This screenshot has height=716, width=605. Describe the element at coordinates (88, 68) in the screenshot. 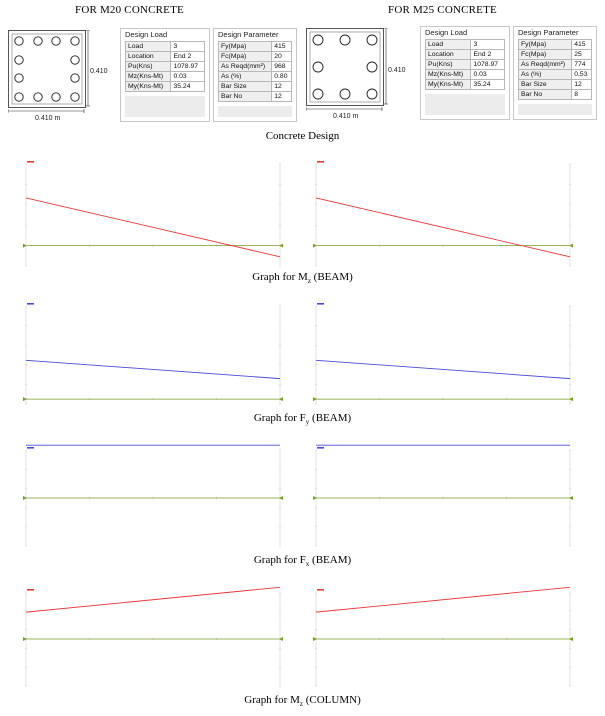

I see `height-dimension-line-m20` at that location.